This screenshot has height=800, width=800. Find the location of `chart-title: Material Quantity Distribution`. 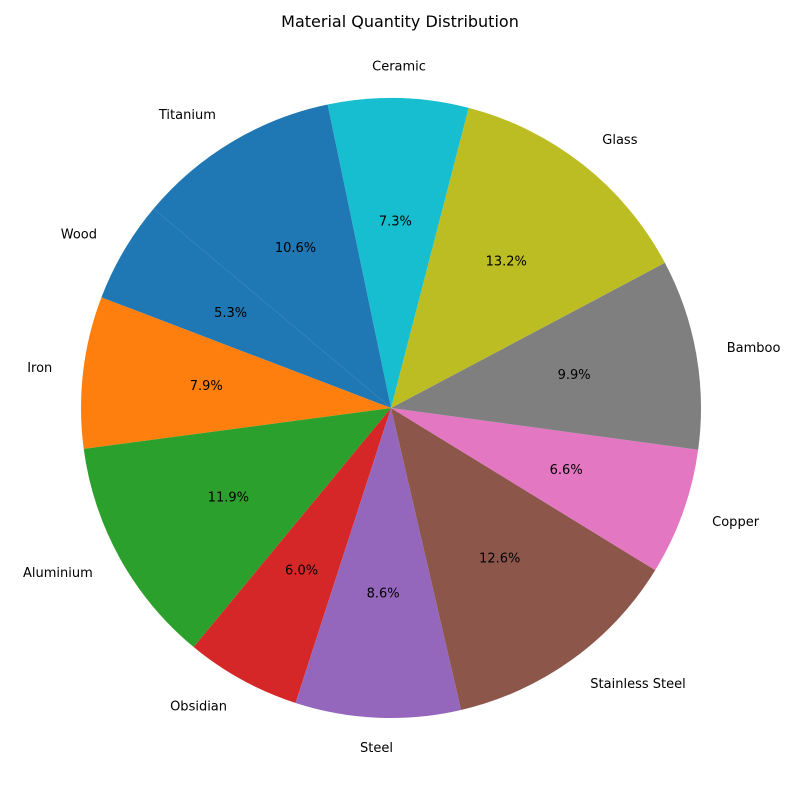

chart-title: Material Quantity Distribution is located at coordinates (400, 21).